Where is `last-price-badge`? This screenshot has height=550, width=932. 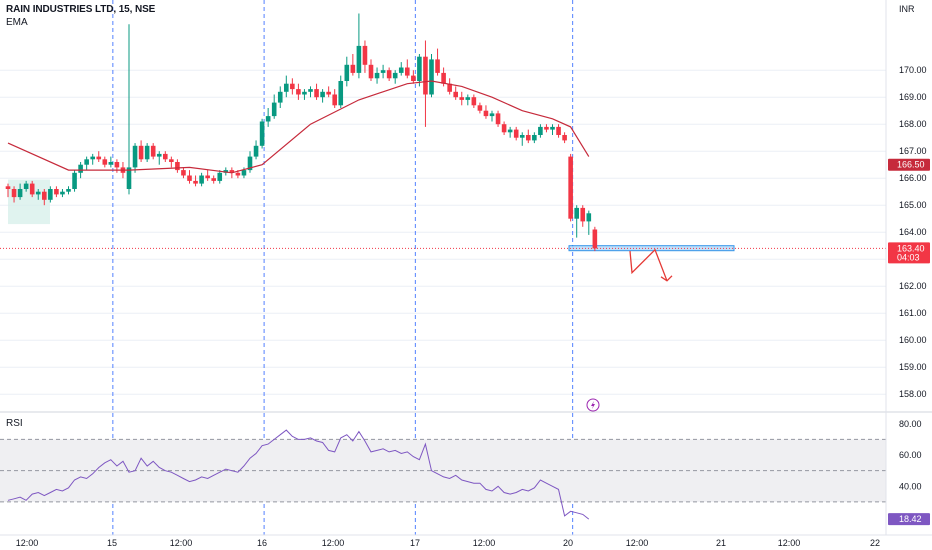
last-price-badge is located at coordinates (909, 253).